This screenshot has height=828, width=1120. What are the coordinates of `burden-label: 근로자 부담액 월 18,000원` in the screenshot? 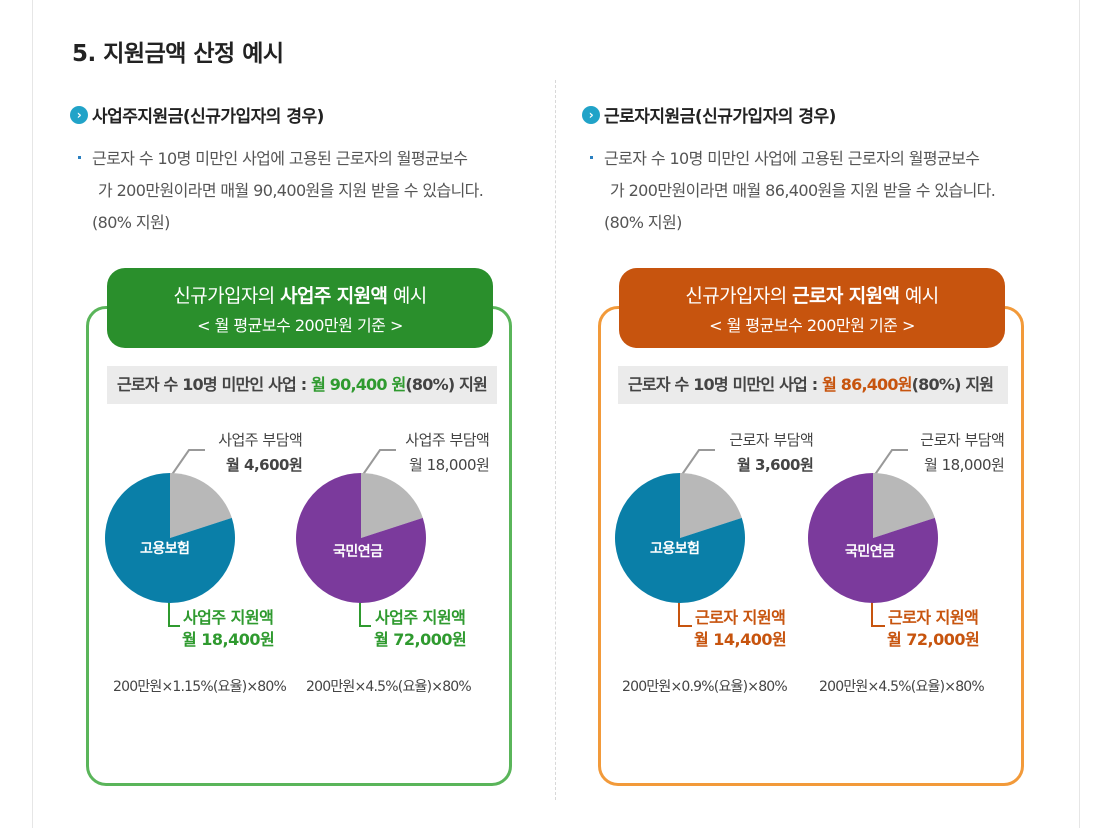 It's located at (959, 453).